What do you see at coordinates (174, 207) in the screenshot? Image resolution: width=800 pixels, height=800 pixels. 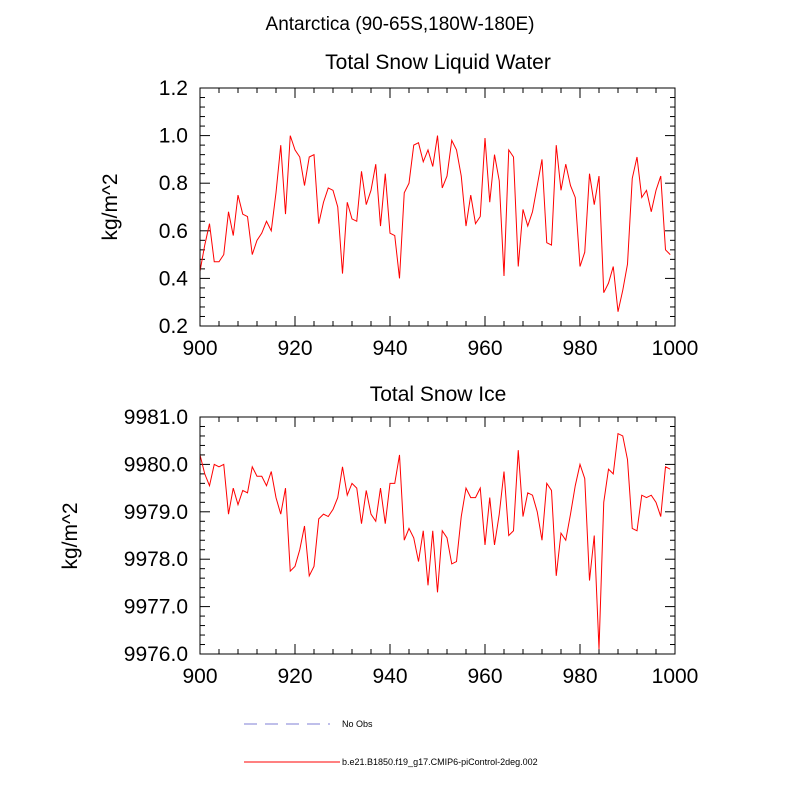 I see `y-tick-labels: 0.2 0.4 0.6 0.8 1.0 1.2` at bounding box center [174, 207].